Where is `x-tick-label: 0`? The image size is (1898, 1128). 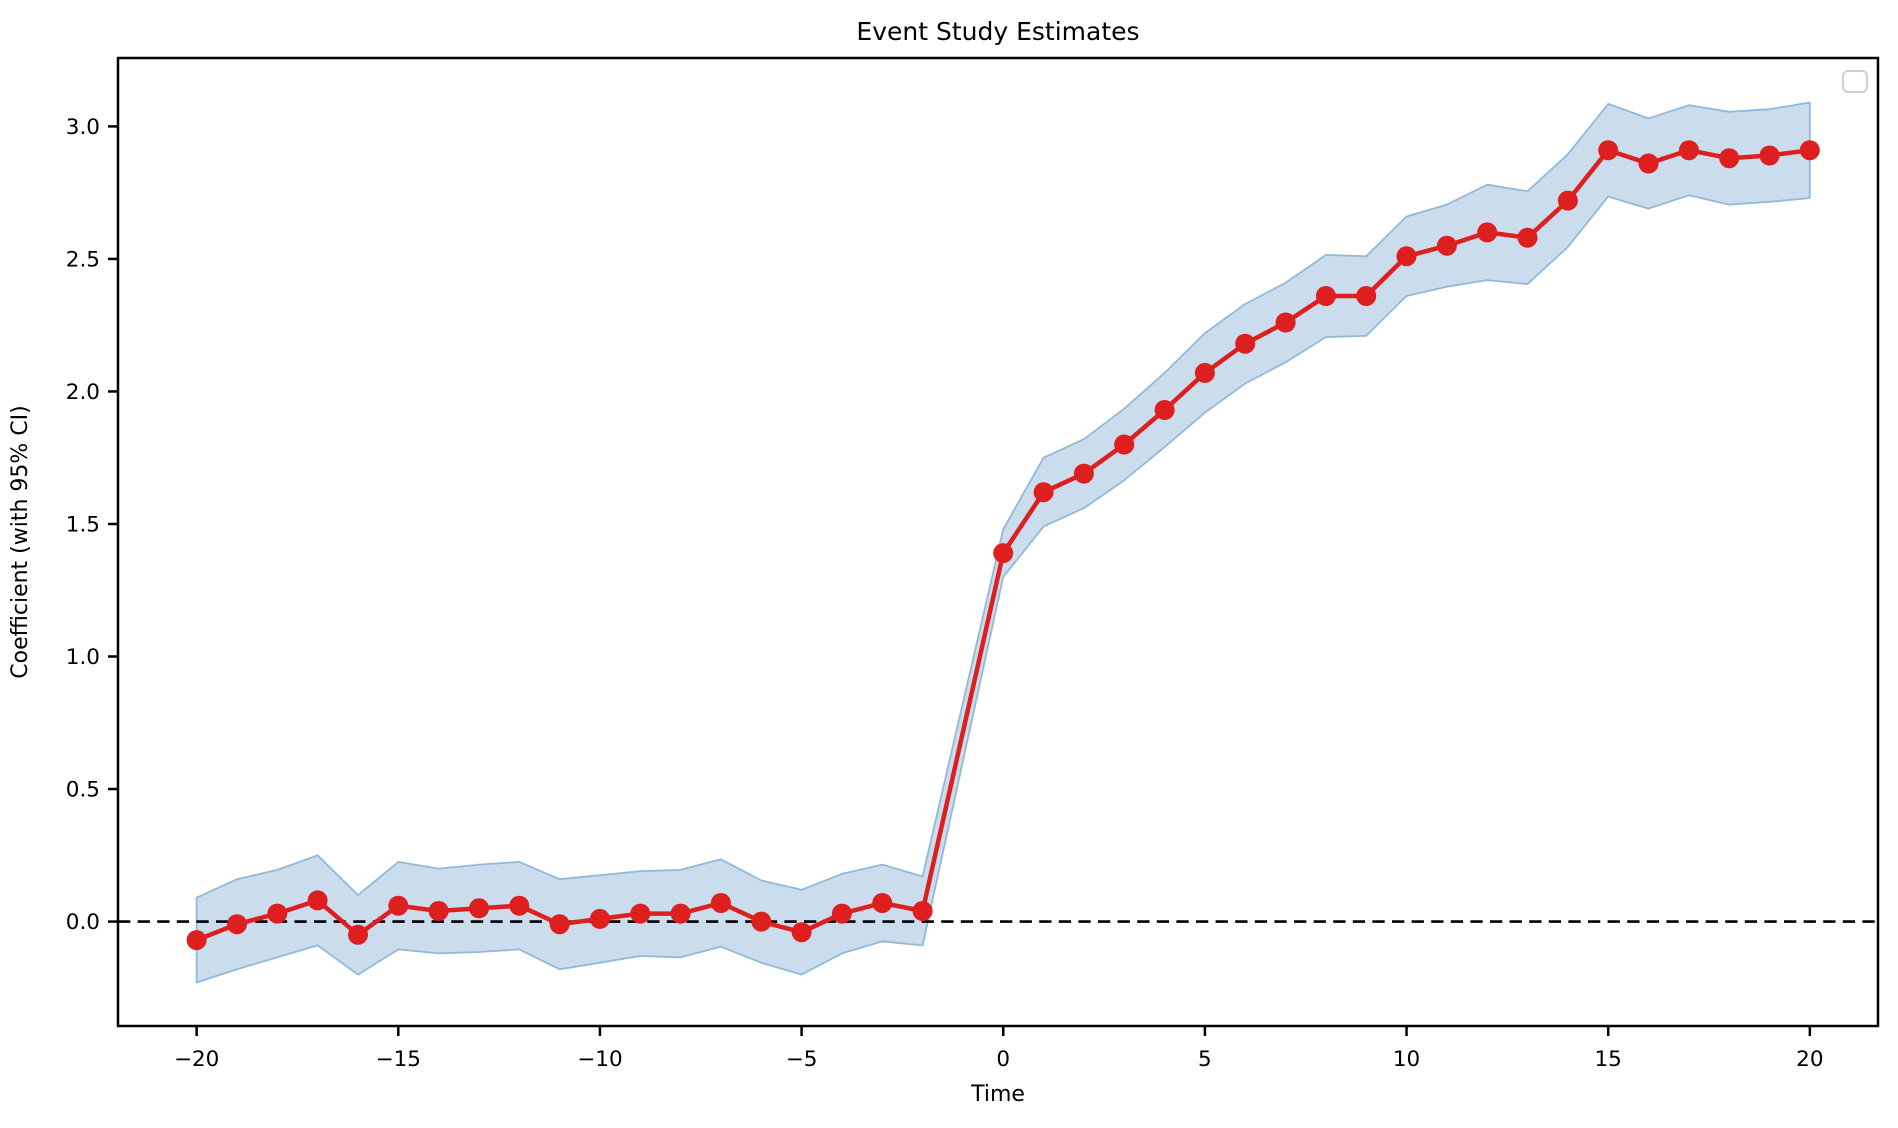
x-tick-label: 0 is located at coordinates (1003, 1059).